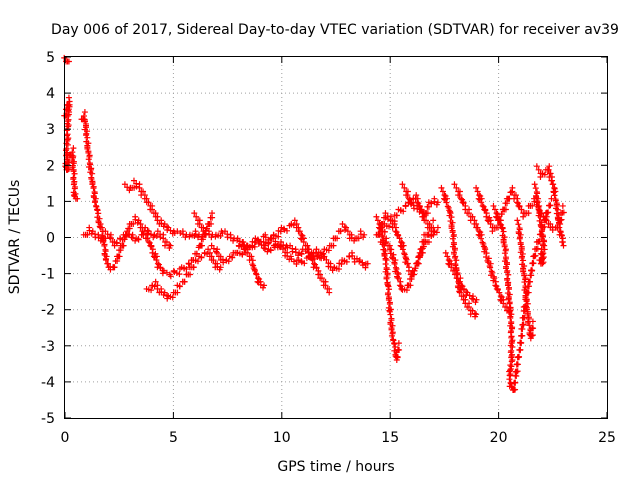 The image size is (640, 480). Describe the element at coordinates (335, 467) in the screenshot. I see `x-axis-label: GPS time / hours` at that location.